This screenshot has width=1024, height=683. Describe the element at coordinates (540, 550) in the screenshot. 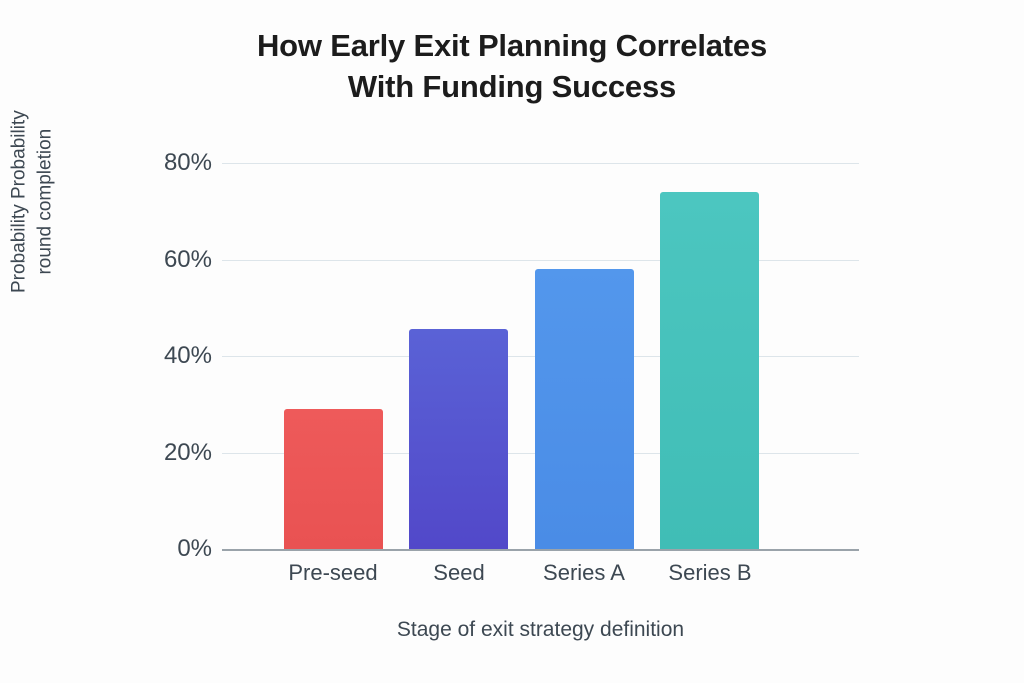

I see `x-axis-line` at that location.